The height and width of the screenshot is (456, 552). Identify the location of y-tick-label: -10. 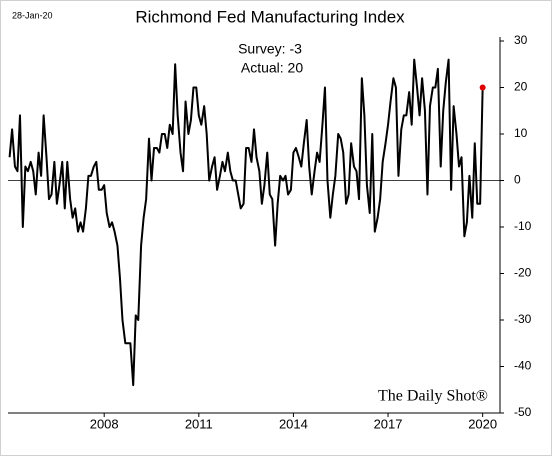
(523, 226).